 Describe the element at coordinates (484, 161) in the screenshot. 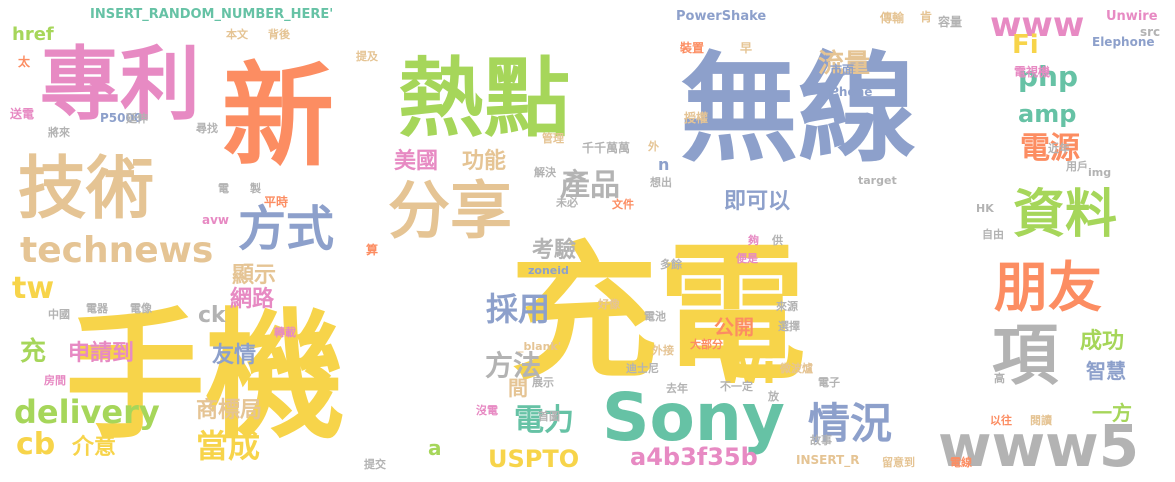

I see `cloud-word: 功能` at that location.